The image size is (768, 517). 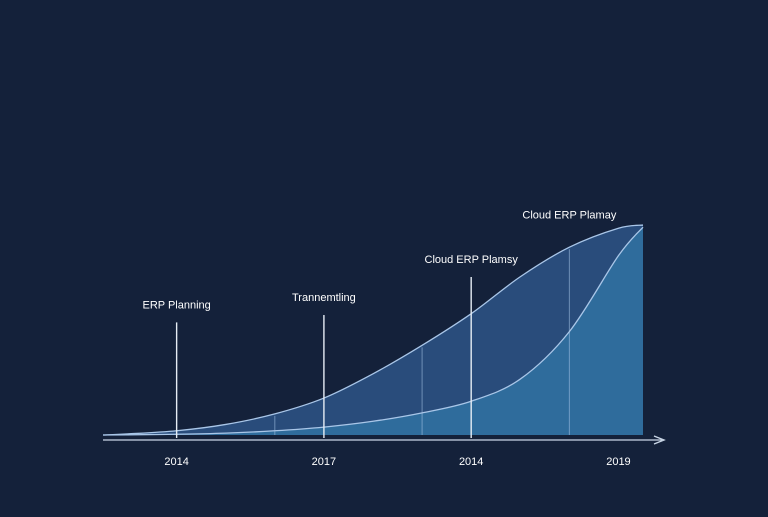 What do you see at coordinates (659, 440) in the screenshot?
I see `x-axis-arrow-icon` at bounding box center [659, 440].